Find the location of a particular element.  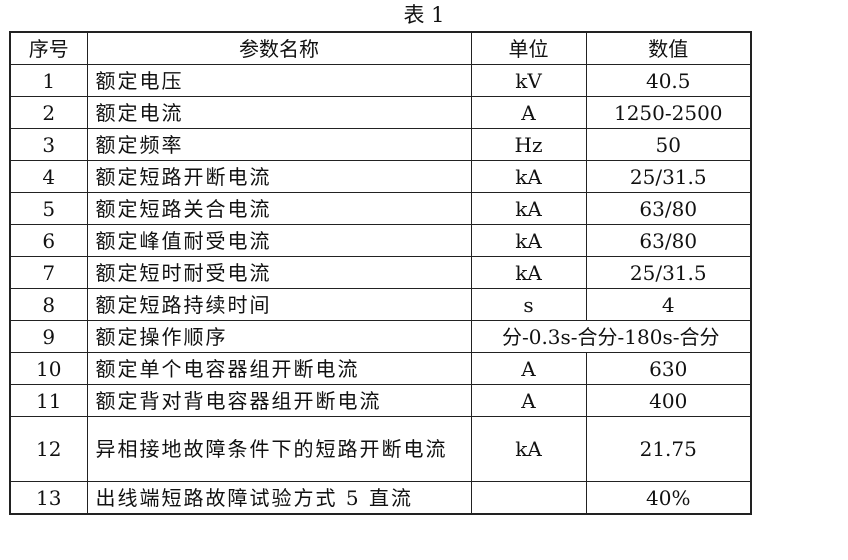

row-number: 8 is located at coordinates (48, 304).